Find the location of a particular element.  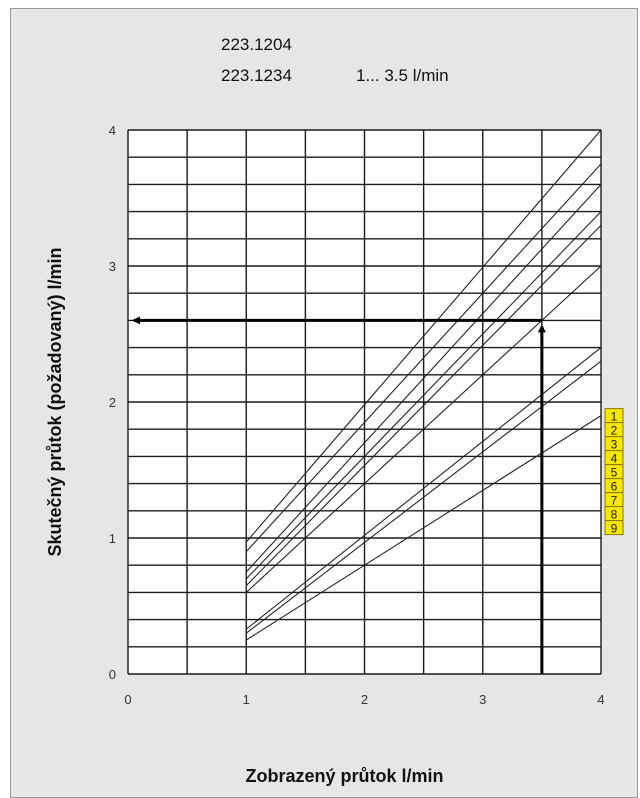

x-tick-label: 0 is located at coordinates (127, 699).